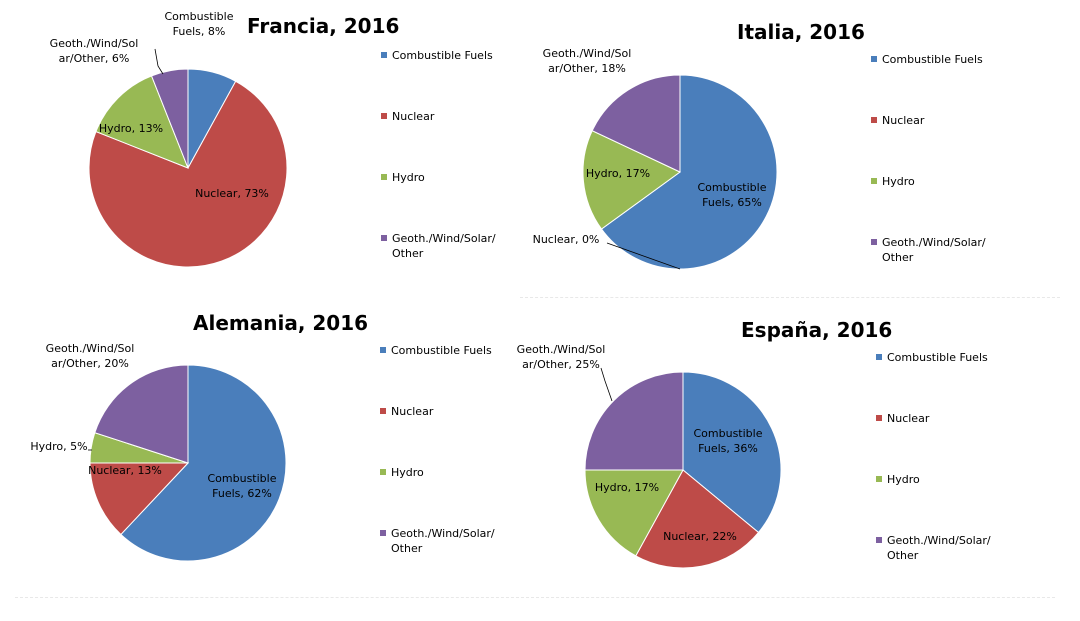 The width and height of the screenshot is (1080, 621). What do you see at coordinates (561, 357) in the screenshot?
I see `data-label-geoth-wind-solar-other: Geoth./Wind/Sol ar/Other, 25%` at bounding box center [561, 357].